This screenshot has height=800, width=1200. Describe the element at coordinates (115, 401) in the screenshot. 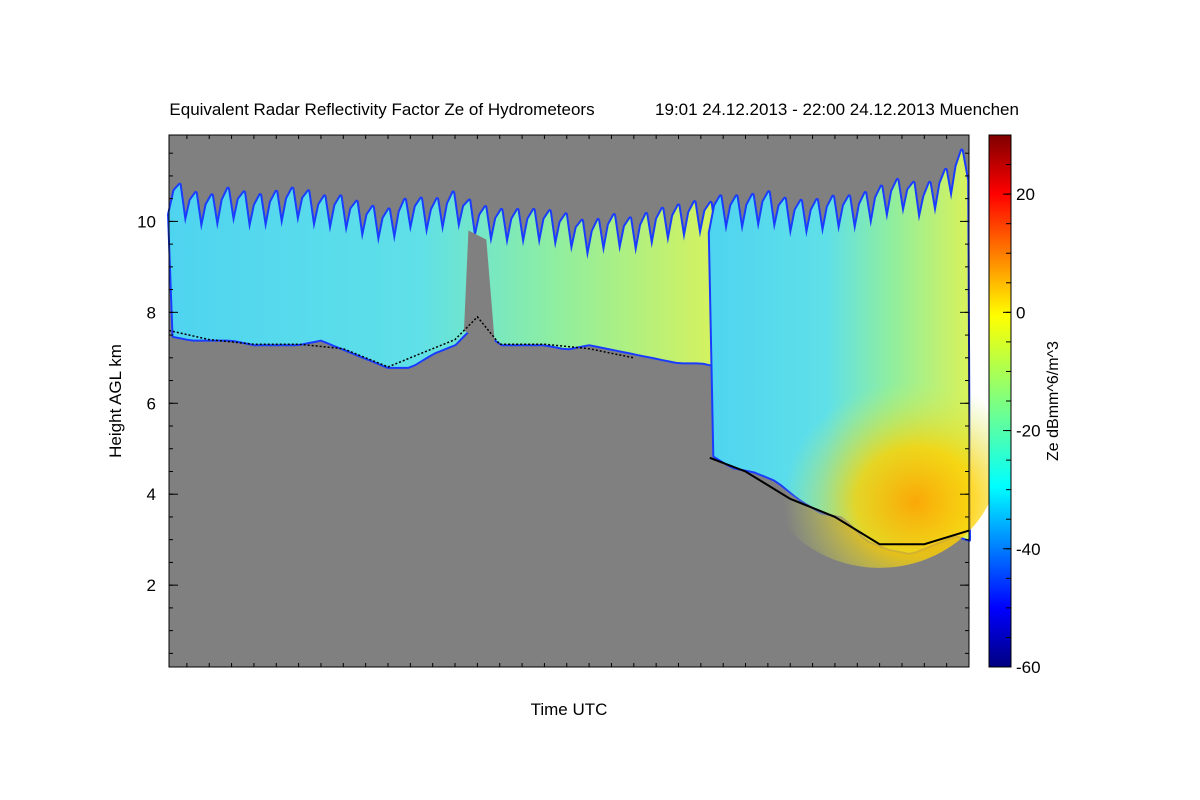

I see `y-axis-label: Height AGL km` at that location.